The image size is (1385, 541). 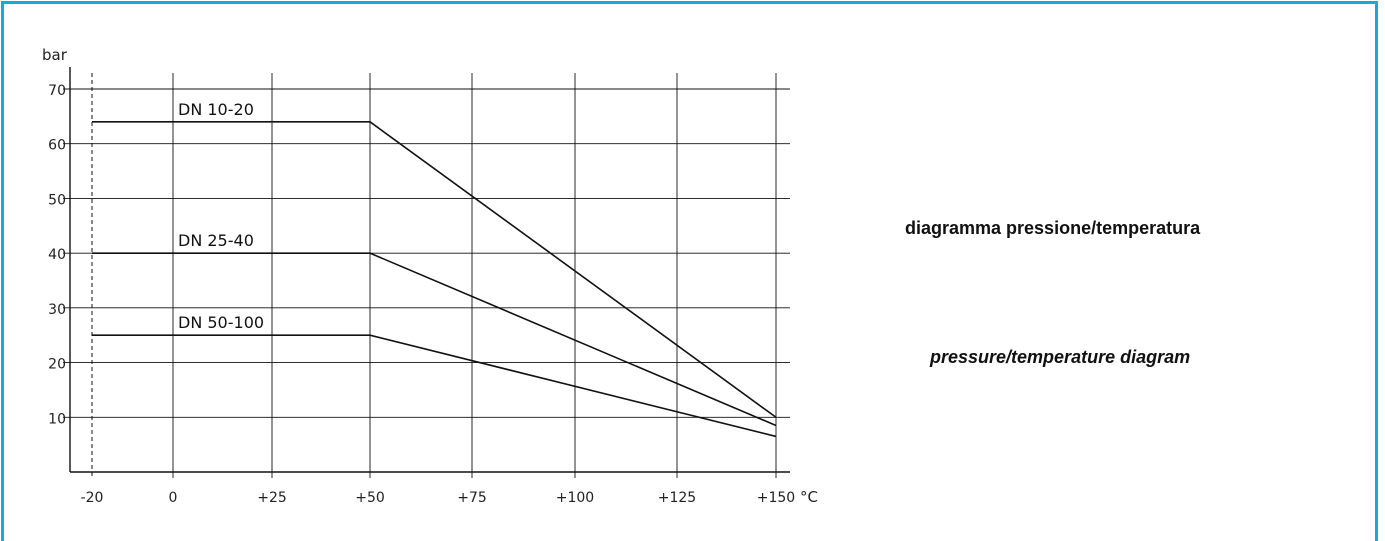 What do you see at coordinates (57, 310) in the screenshot?
I see `y-tick-label-30: 30` at bounding box center [57, 310].